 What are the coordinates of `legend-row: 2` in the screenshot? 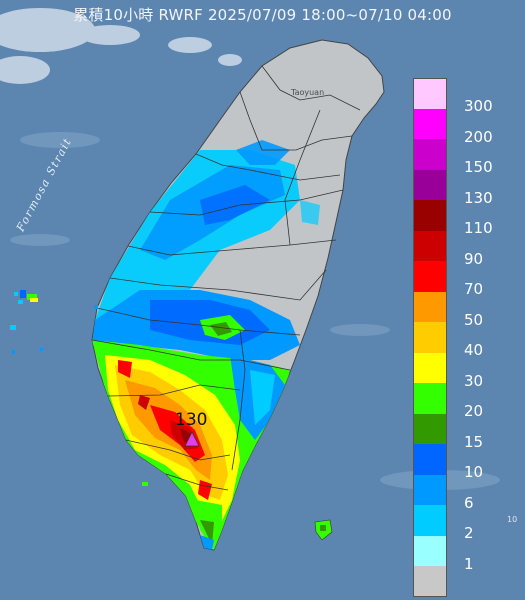 It's located at (463, 523).